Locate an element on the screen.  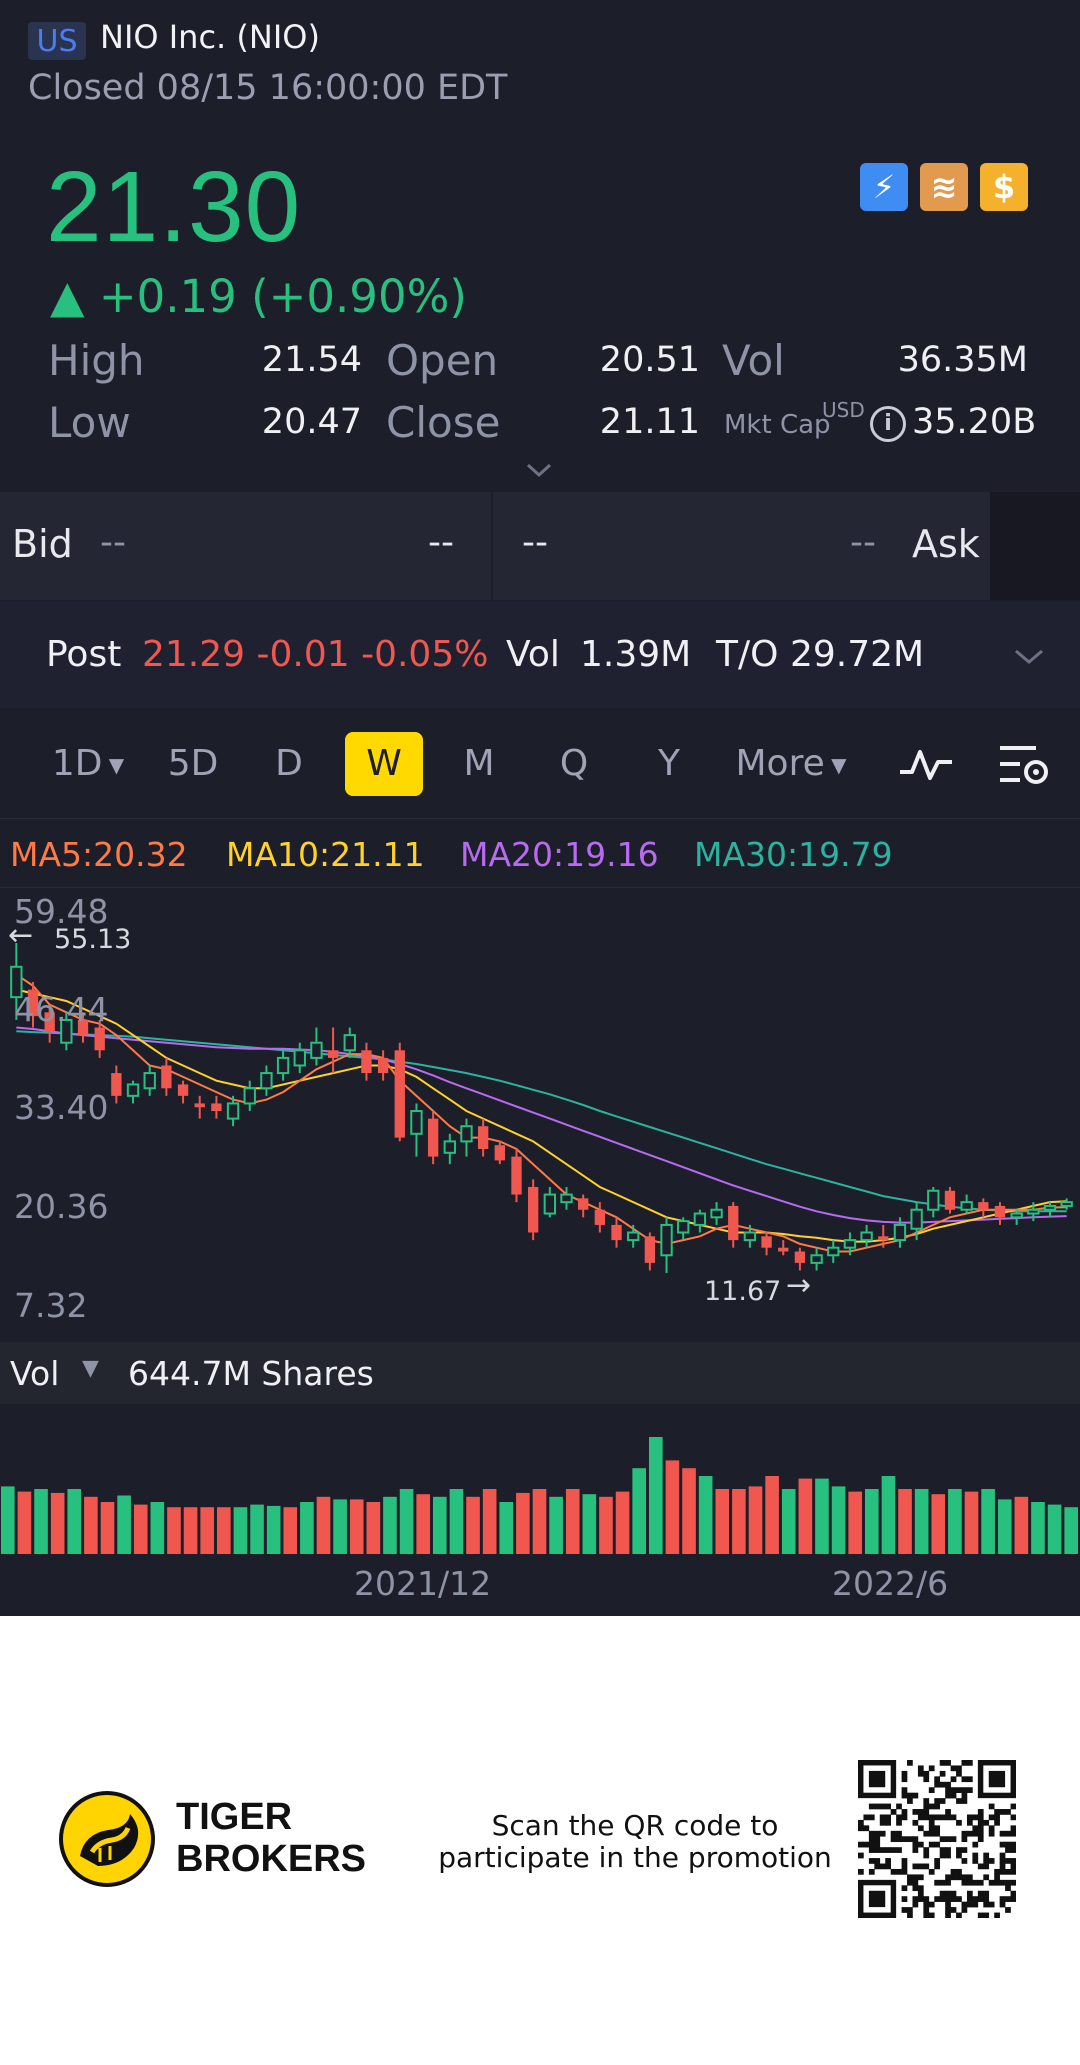
ma10-line is located at coordinates (541, 1115).